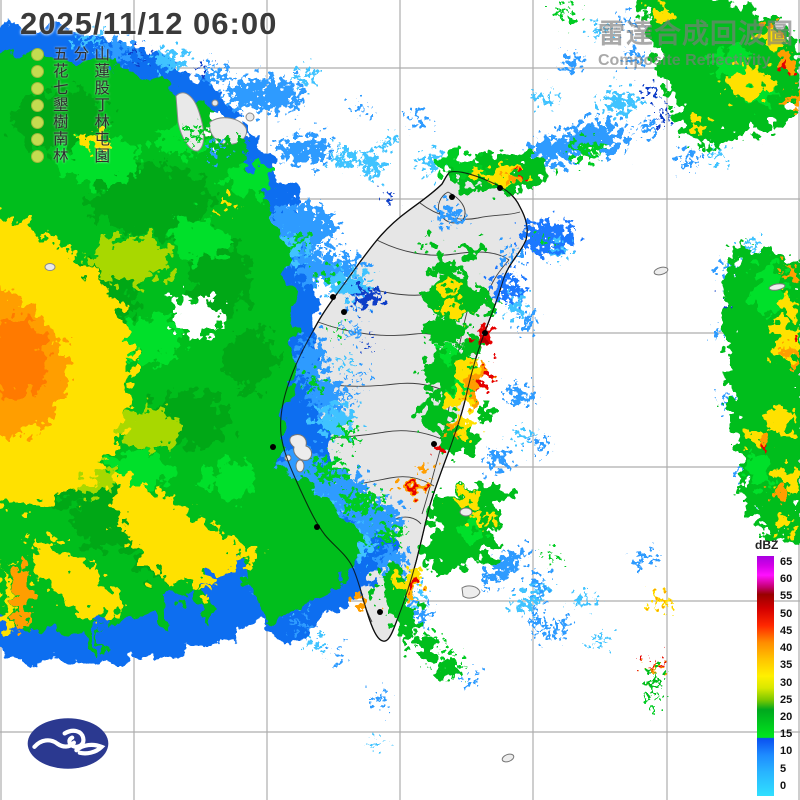 The image size is (800, 800). I want to click on legend-station: 南屯, so click(70, 139).